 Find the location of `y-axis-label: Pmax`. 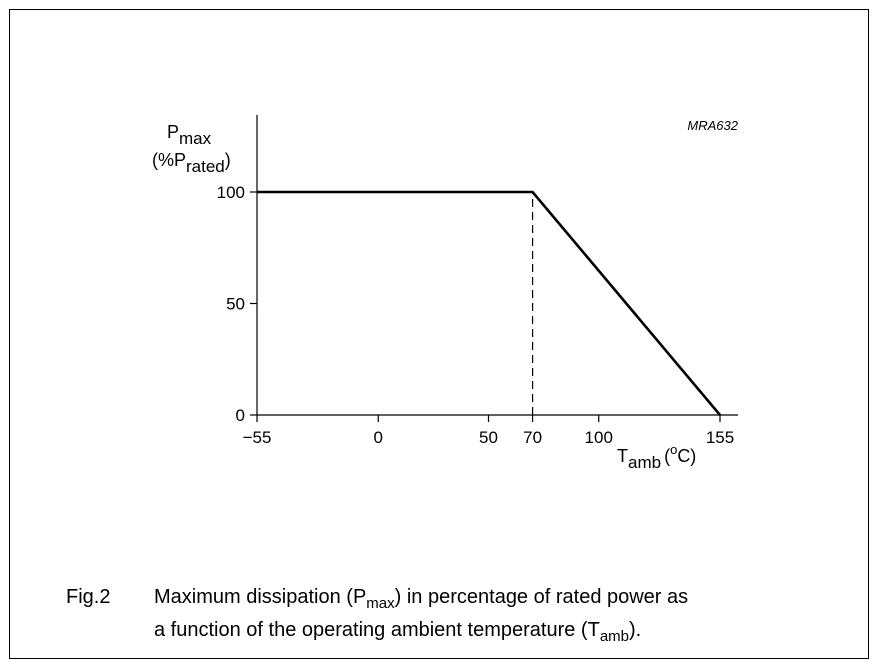

y-axis-label: Pmax is located at coordinates (189, 135).